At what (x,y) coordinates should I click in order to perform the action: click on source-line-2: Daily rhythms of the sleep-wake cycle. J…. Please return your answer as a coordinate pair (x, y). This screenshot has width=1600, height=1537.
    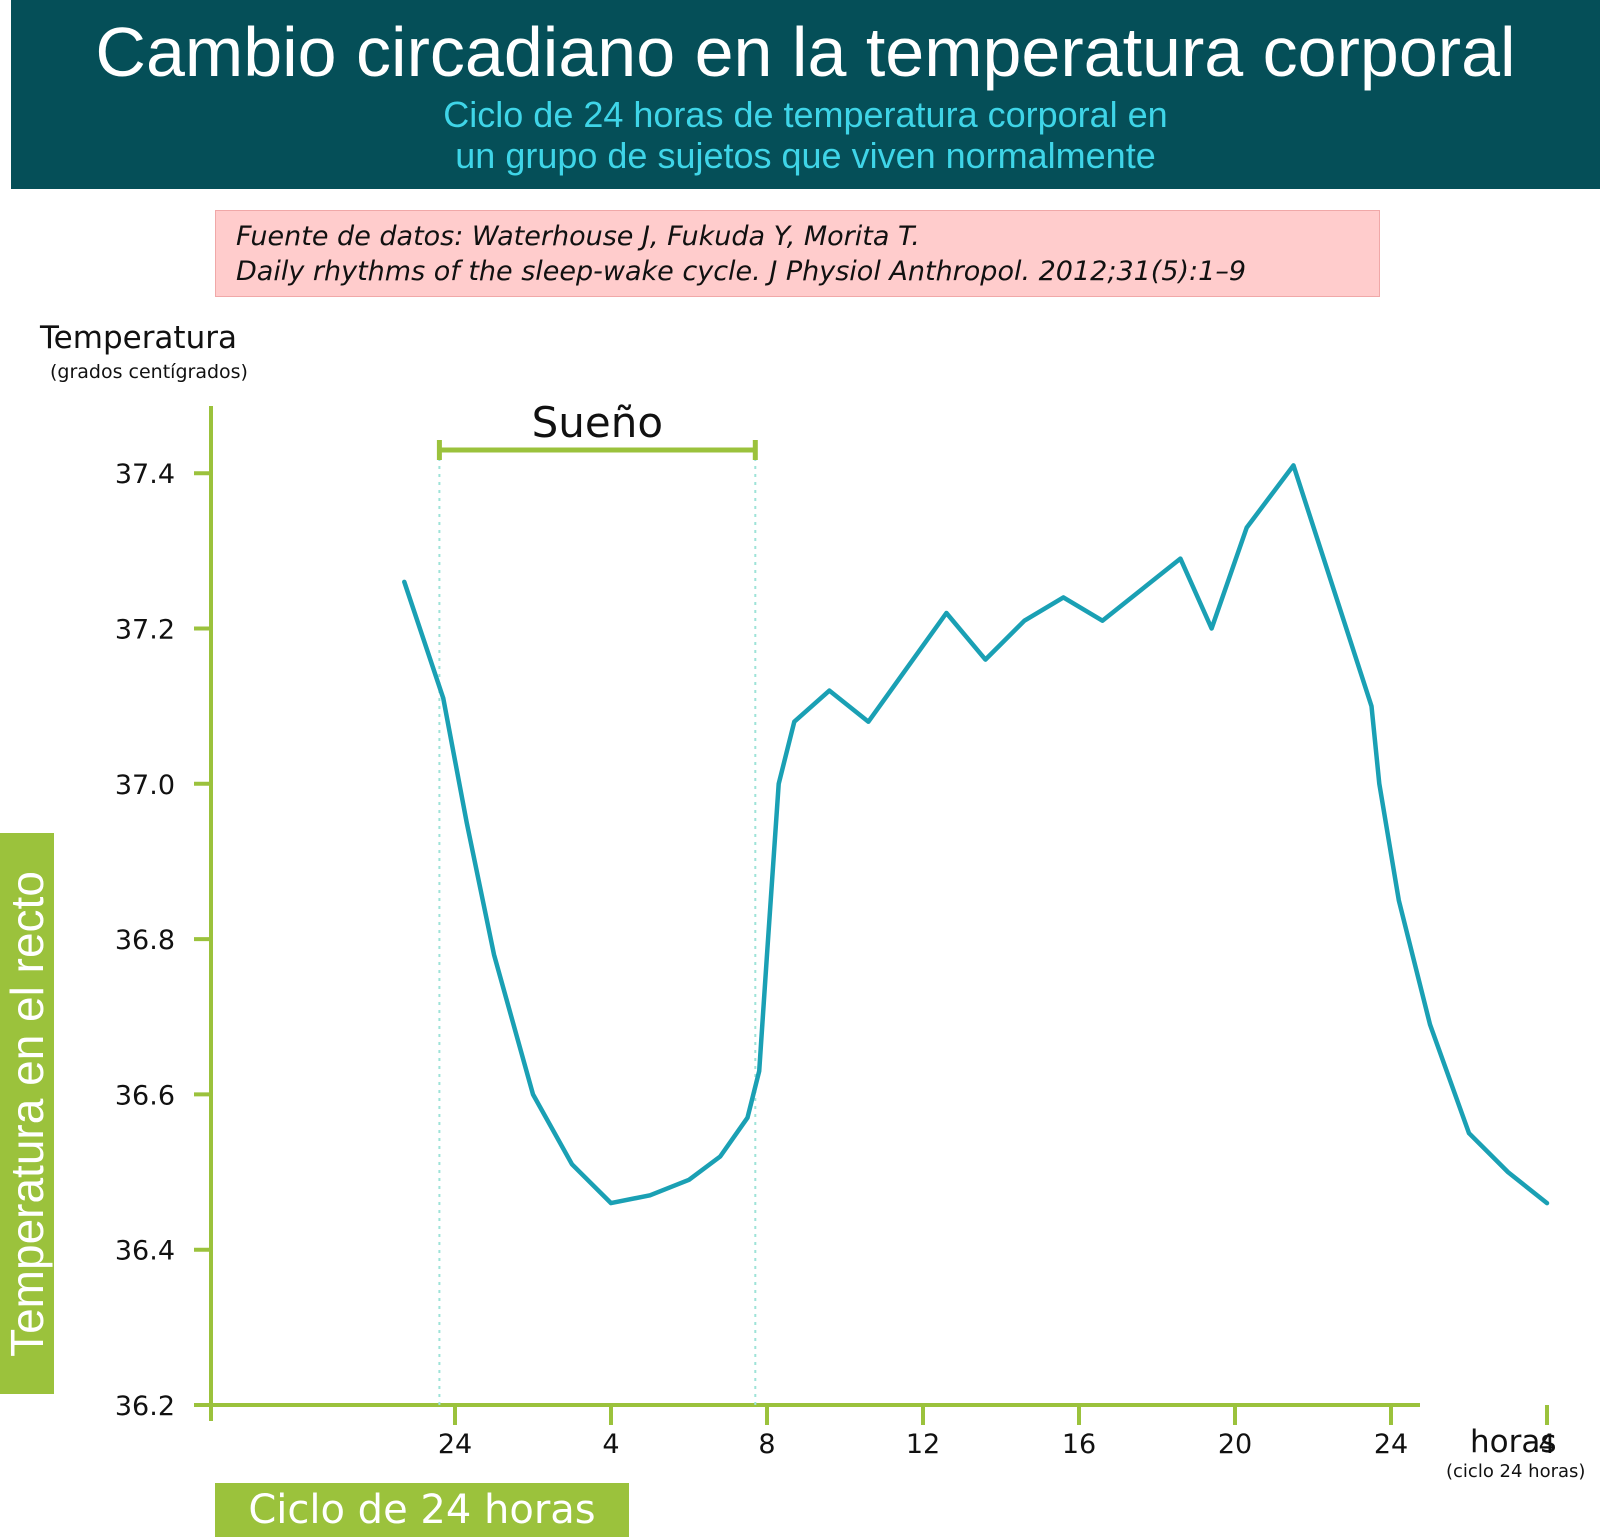
    Looking at the image, I should click on (741, 271).